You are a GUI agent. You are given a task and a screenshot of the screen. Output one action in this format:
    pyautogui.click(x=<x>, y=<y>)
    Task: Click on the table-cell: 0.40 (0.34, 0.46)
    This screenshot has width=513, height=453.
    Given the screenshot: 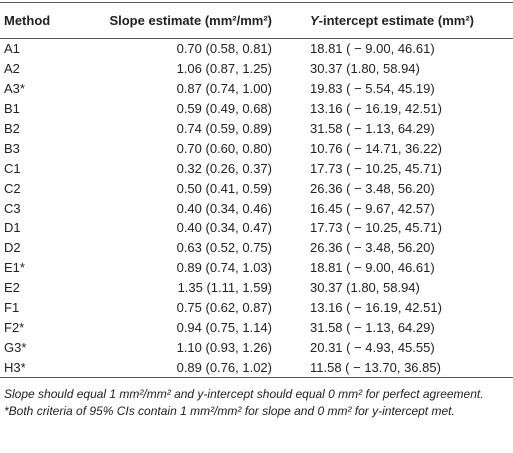 What is the action you would take?
    pyautogui.click(x=224, y=208)
    